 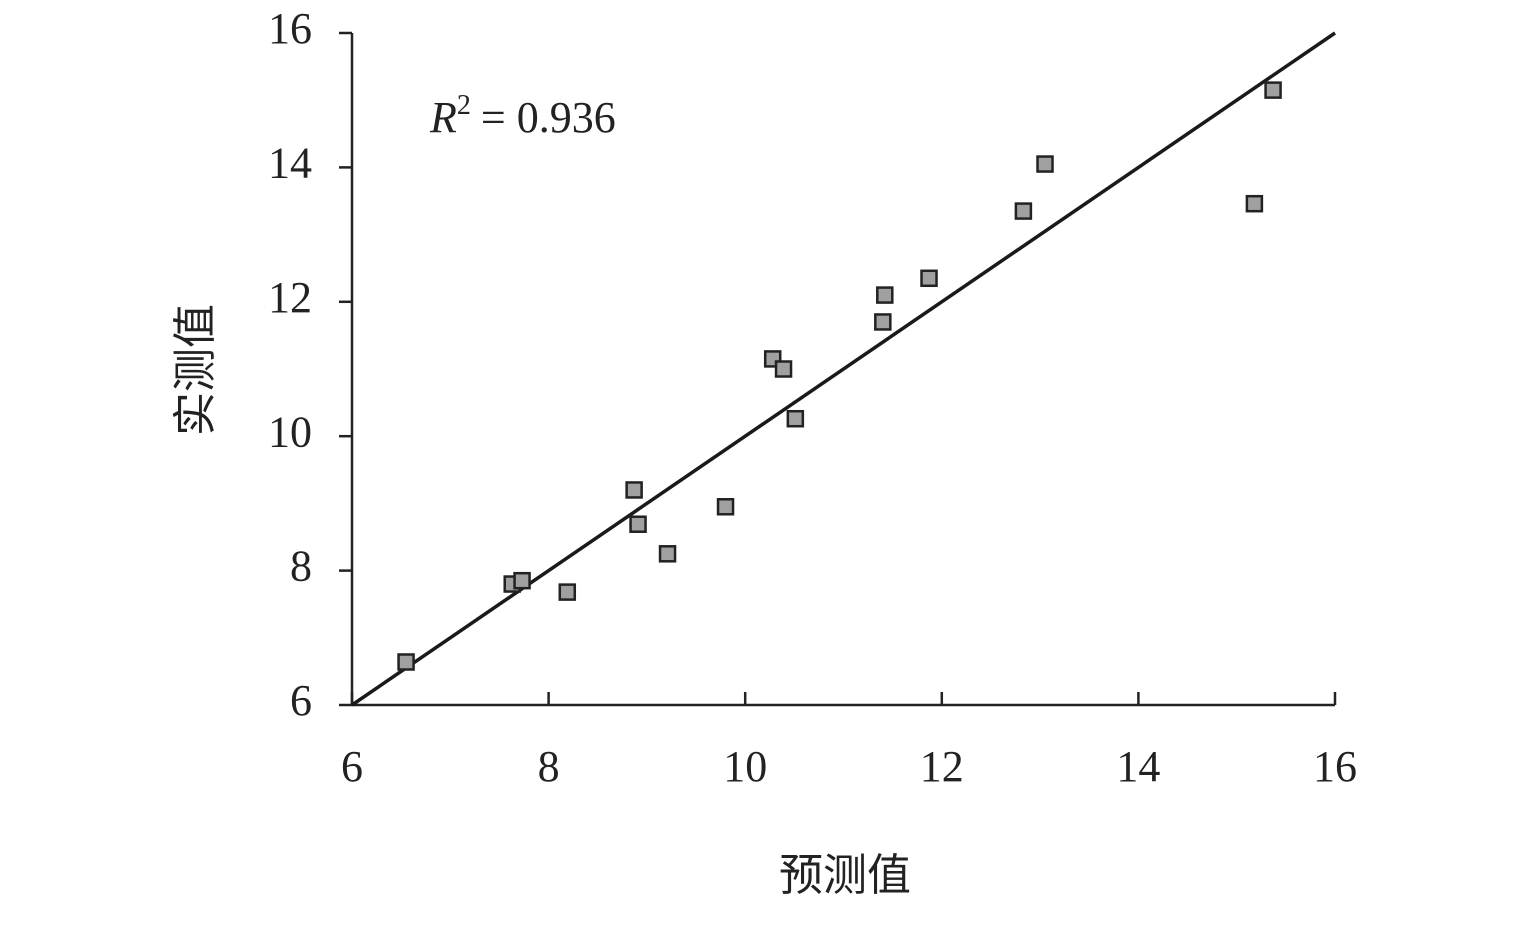 What do you see at coordinates (301, 700) in the screenshot?
I see `y-tick-label: 6` at bounding box center [301, 700].